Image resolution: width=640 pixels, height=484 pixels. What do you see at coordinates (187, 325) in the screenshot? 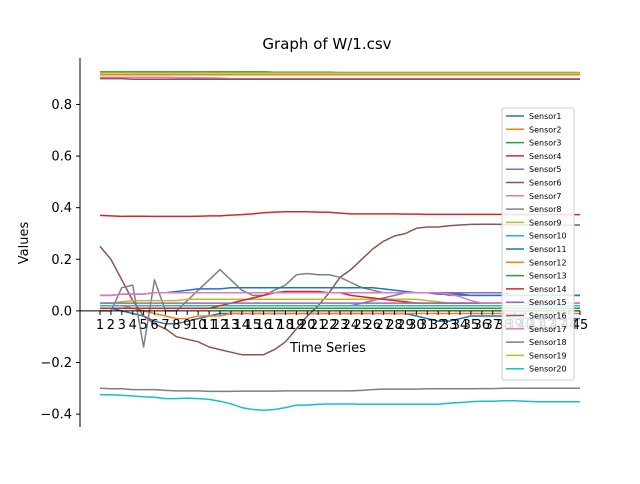
I see `x-tick-label: 9` at bounding box center [187, 325].